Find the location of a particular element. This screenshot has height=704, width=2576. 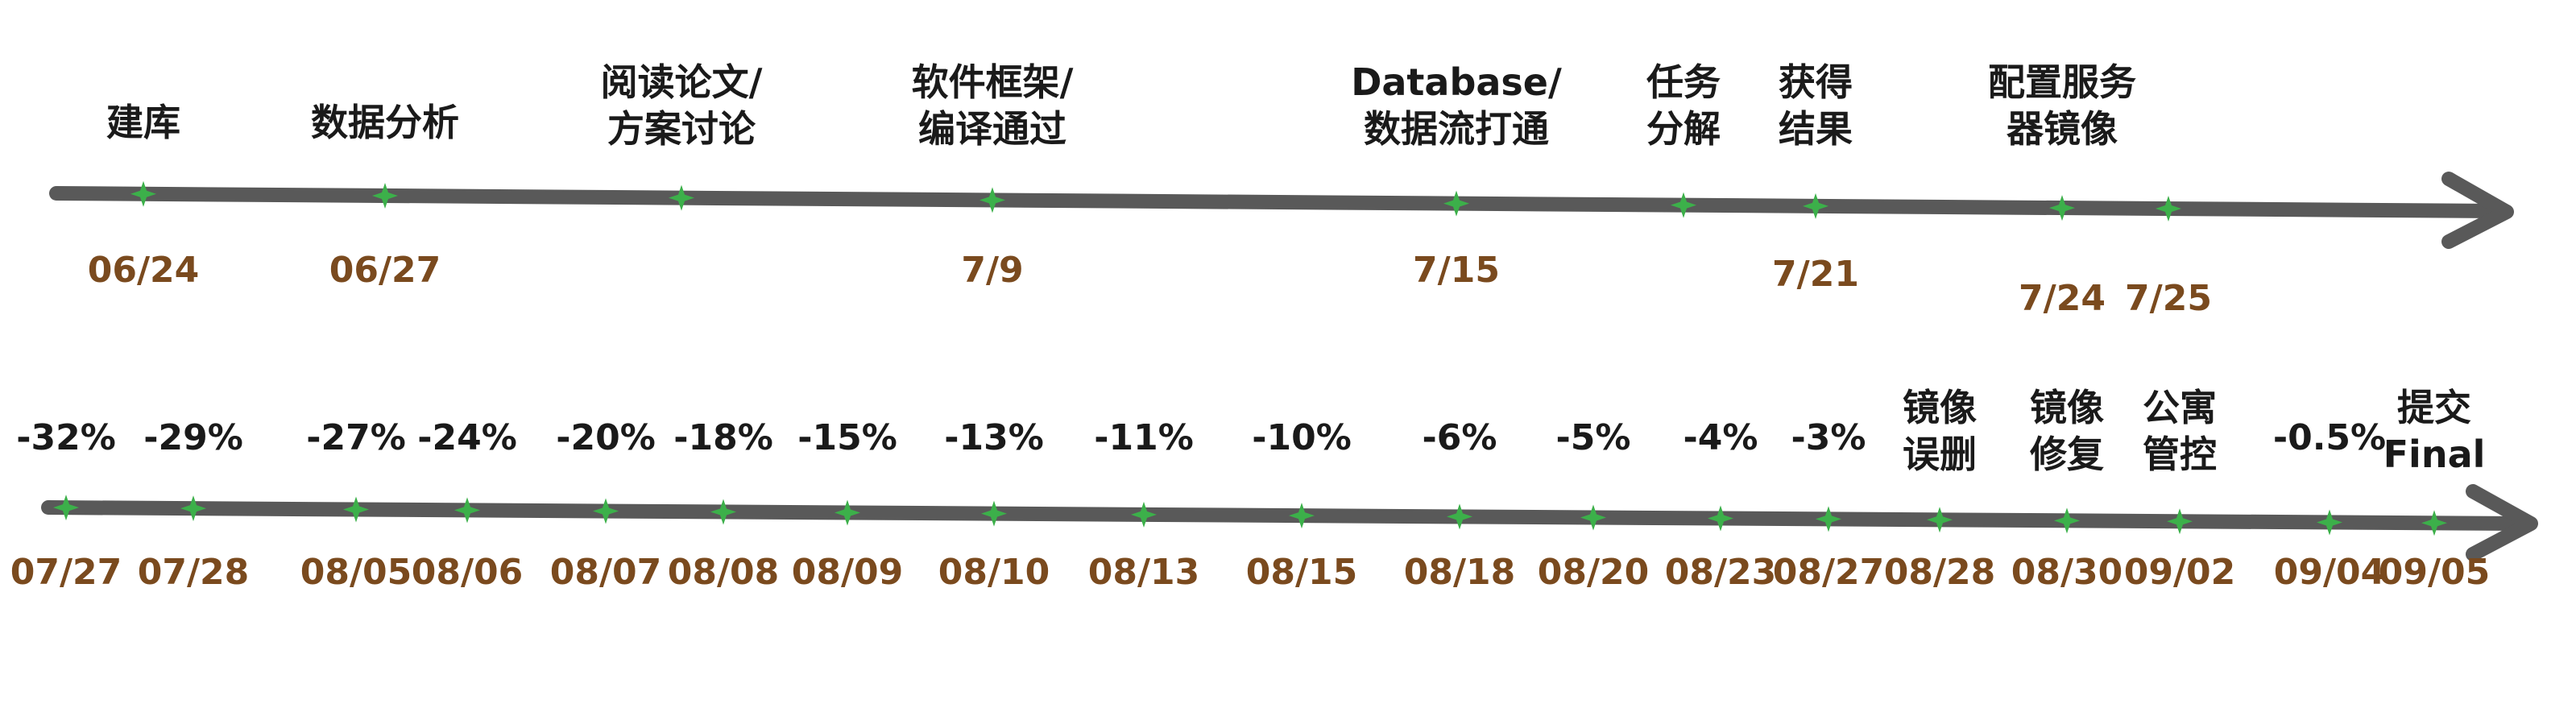

bottom-event-label: -32% is located at coordinates (66, 437).